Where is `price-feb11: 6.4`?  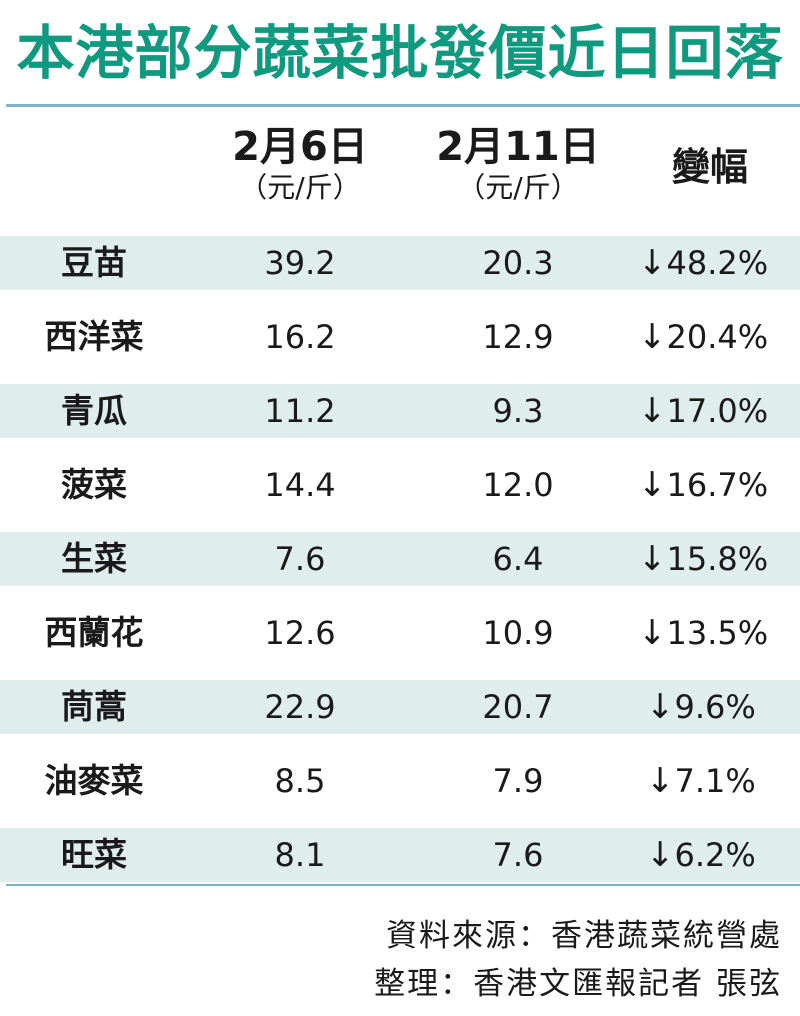
price-feb11: 6.4 is located at coordinates (518, 559).